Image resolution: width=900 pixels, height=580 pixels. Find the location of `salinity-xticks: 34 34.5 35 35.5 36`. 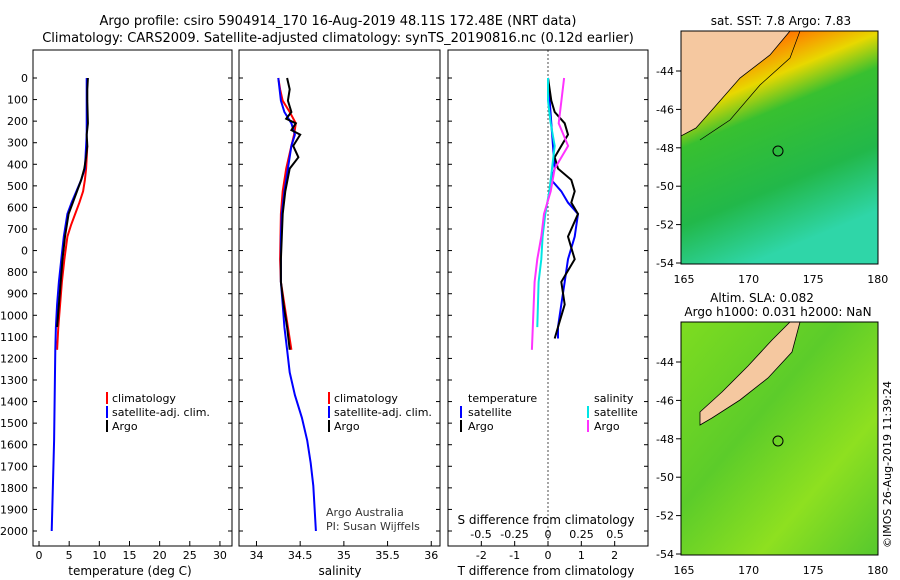

salinity-xticks: 34 34.5 35 35.5 36 is located at coordinates (343, 551).